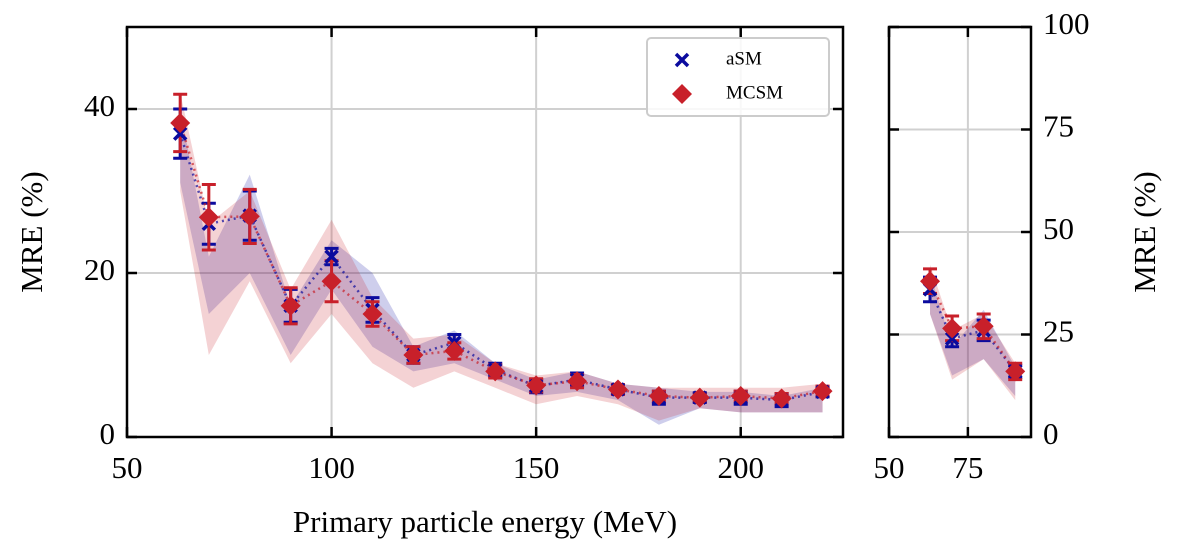  I want to click on plot-area, so click(960, 232).